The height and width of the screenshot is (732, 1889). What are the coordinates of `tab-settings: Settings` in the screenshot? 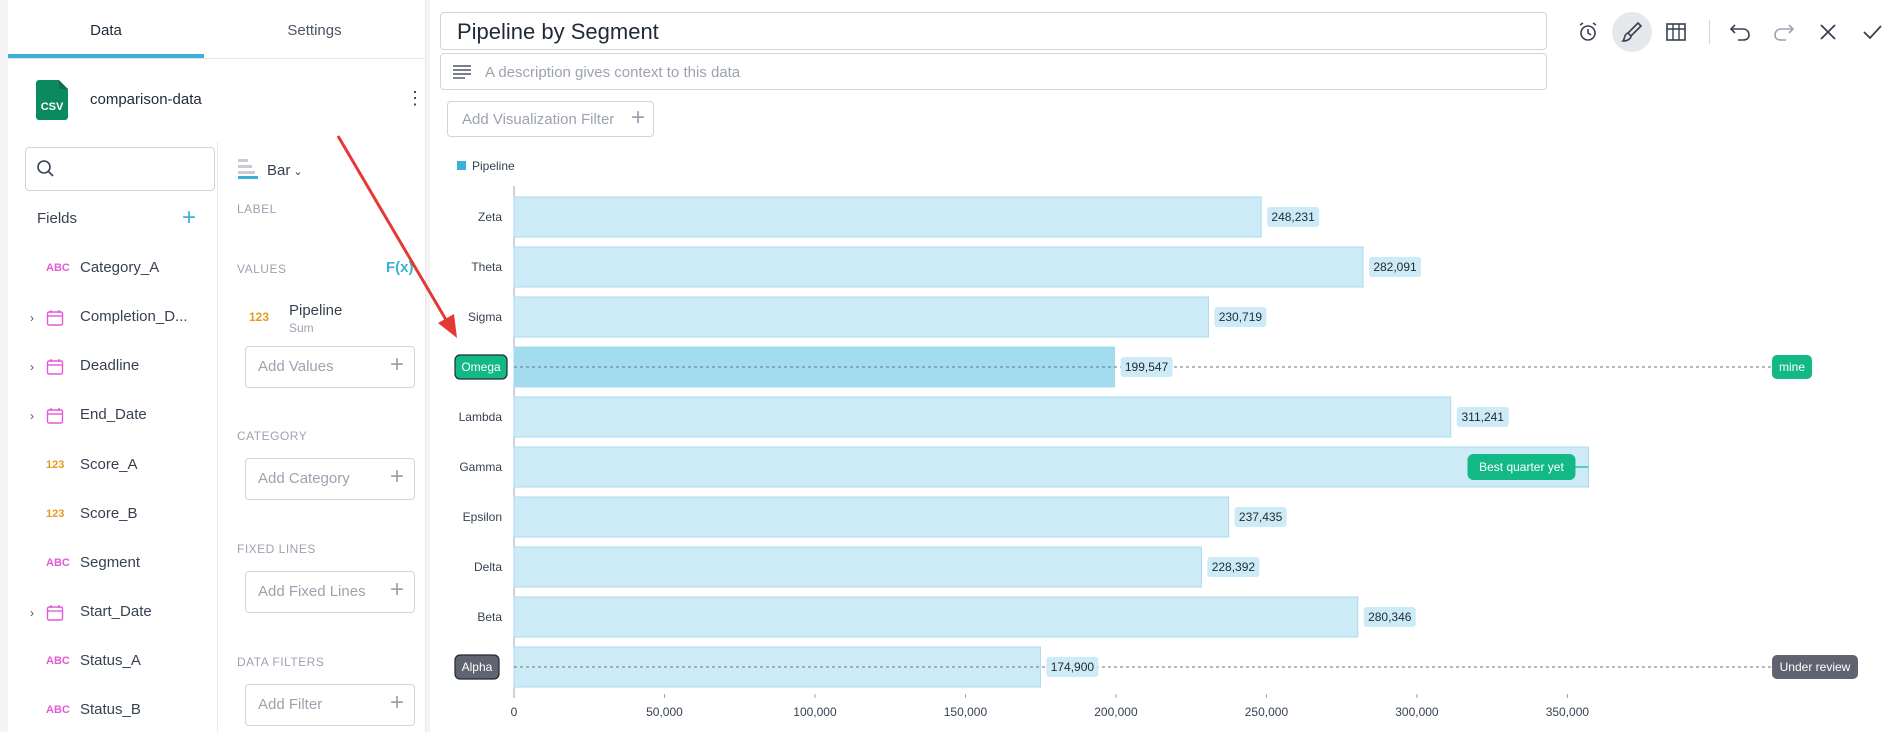 It's located at (314, 30).